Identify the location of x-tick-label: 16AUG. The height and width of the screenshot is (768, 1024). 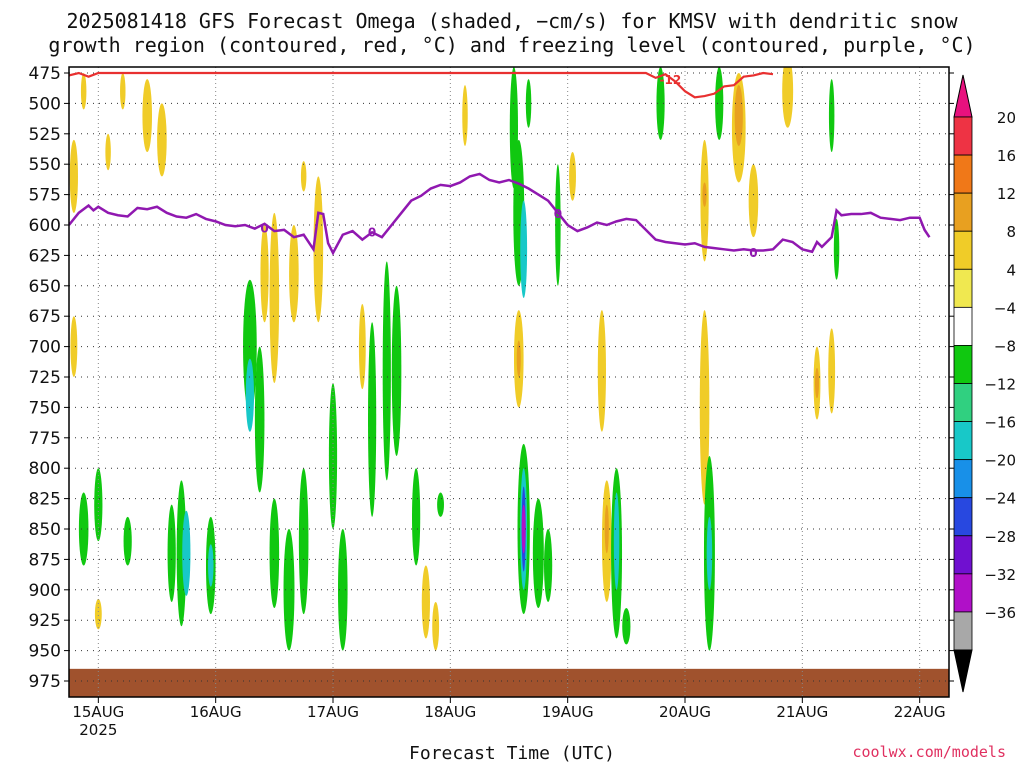
(216, 712).